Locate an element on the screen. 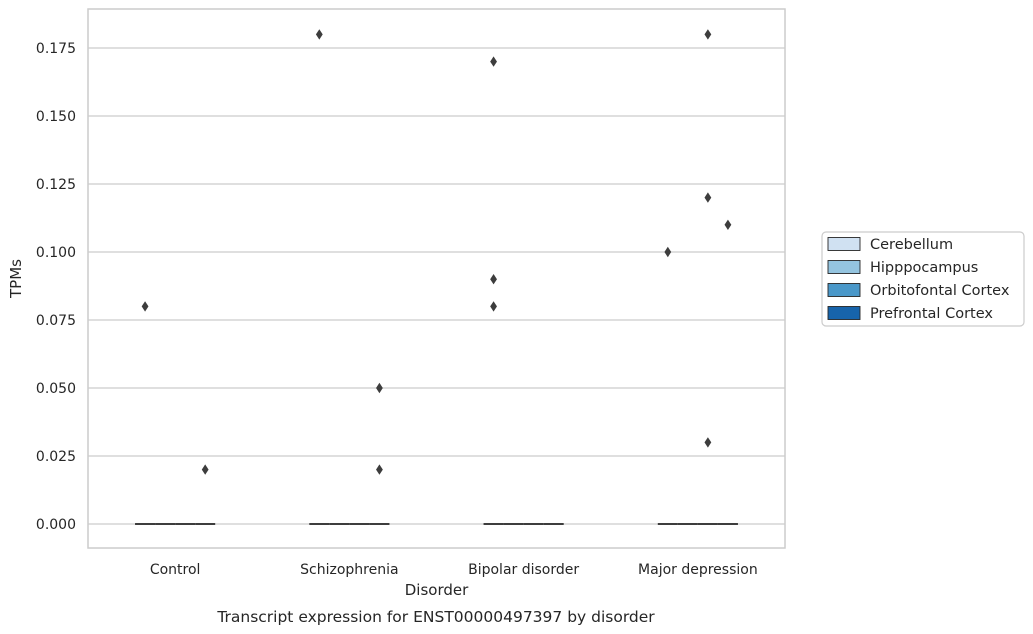 This screenshot has width=1033, height=634. y-tick-label: 0.075 is located at coordinates (56, 321).